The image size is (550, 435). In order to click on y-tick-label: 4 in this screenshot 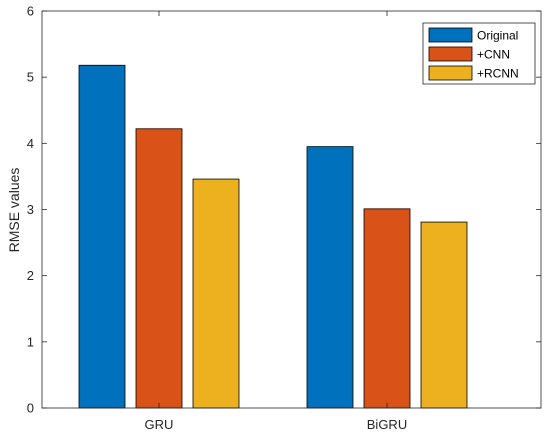, I will do `click(30, 143)`.